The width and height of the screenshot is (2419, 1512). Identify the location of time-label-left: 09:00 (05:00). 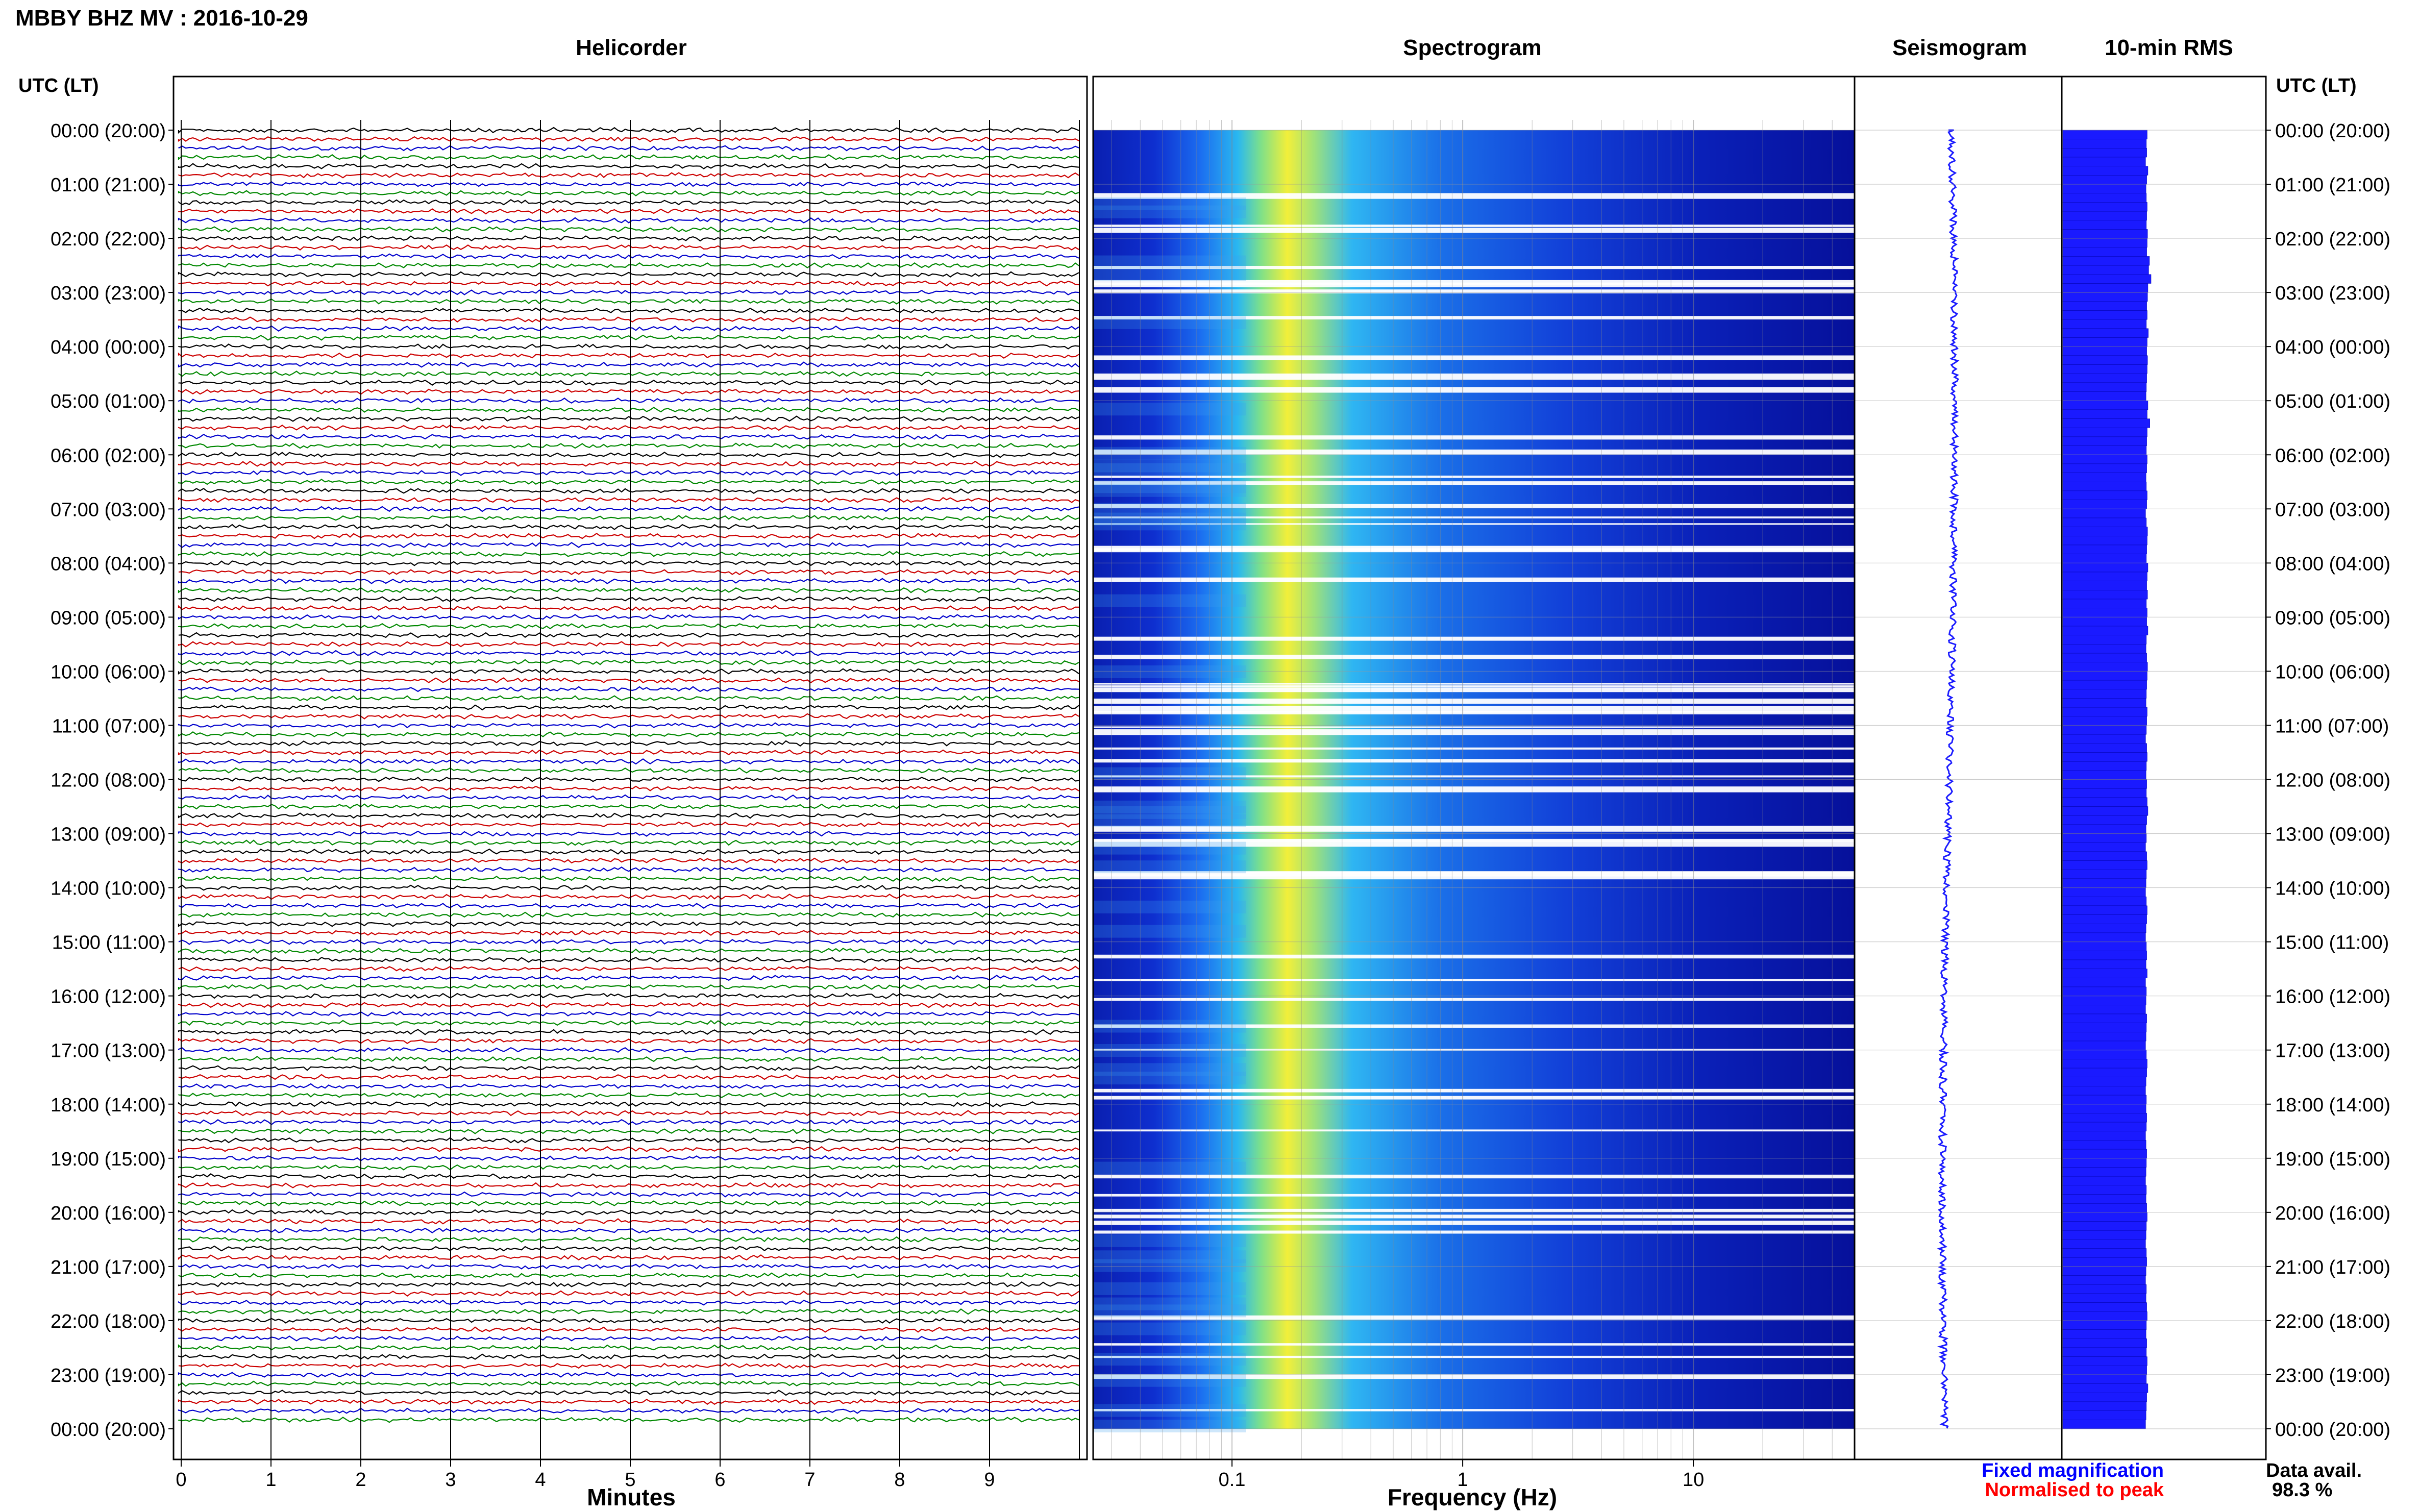
(108, 618).